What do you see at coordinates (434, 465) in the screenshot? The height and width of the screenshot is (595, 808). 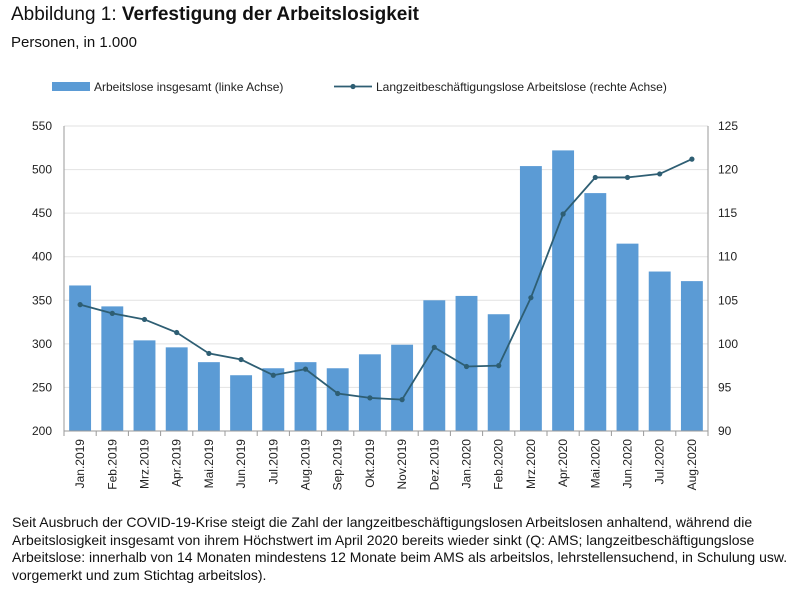 I see `x-tick-label: Dez.2019` at bounding box center [434, 465].